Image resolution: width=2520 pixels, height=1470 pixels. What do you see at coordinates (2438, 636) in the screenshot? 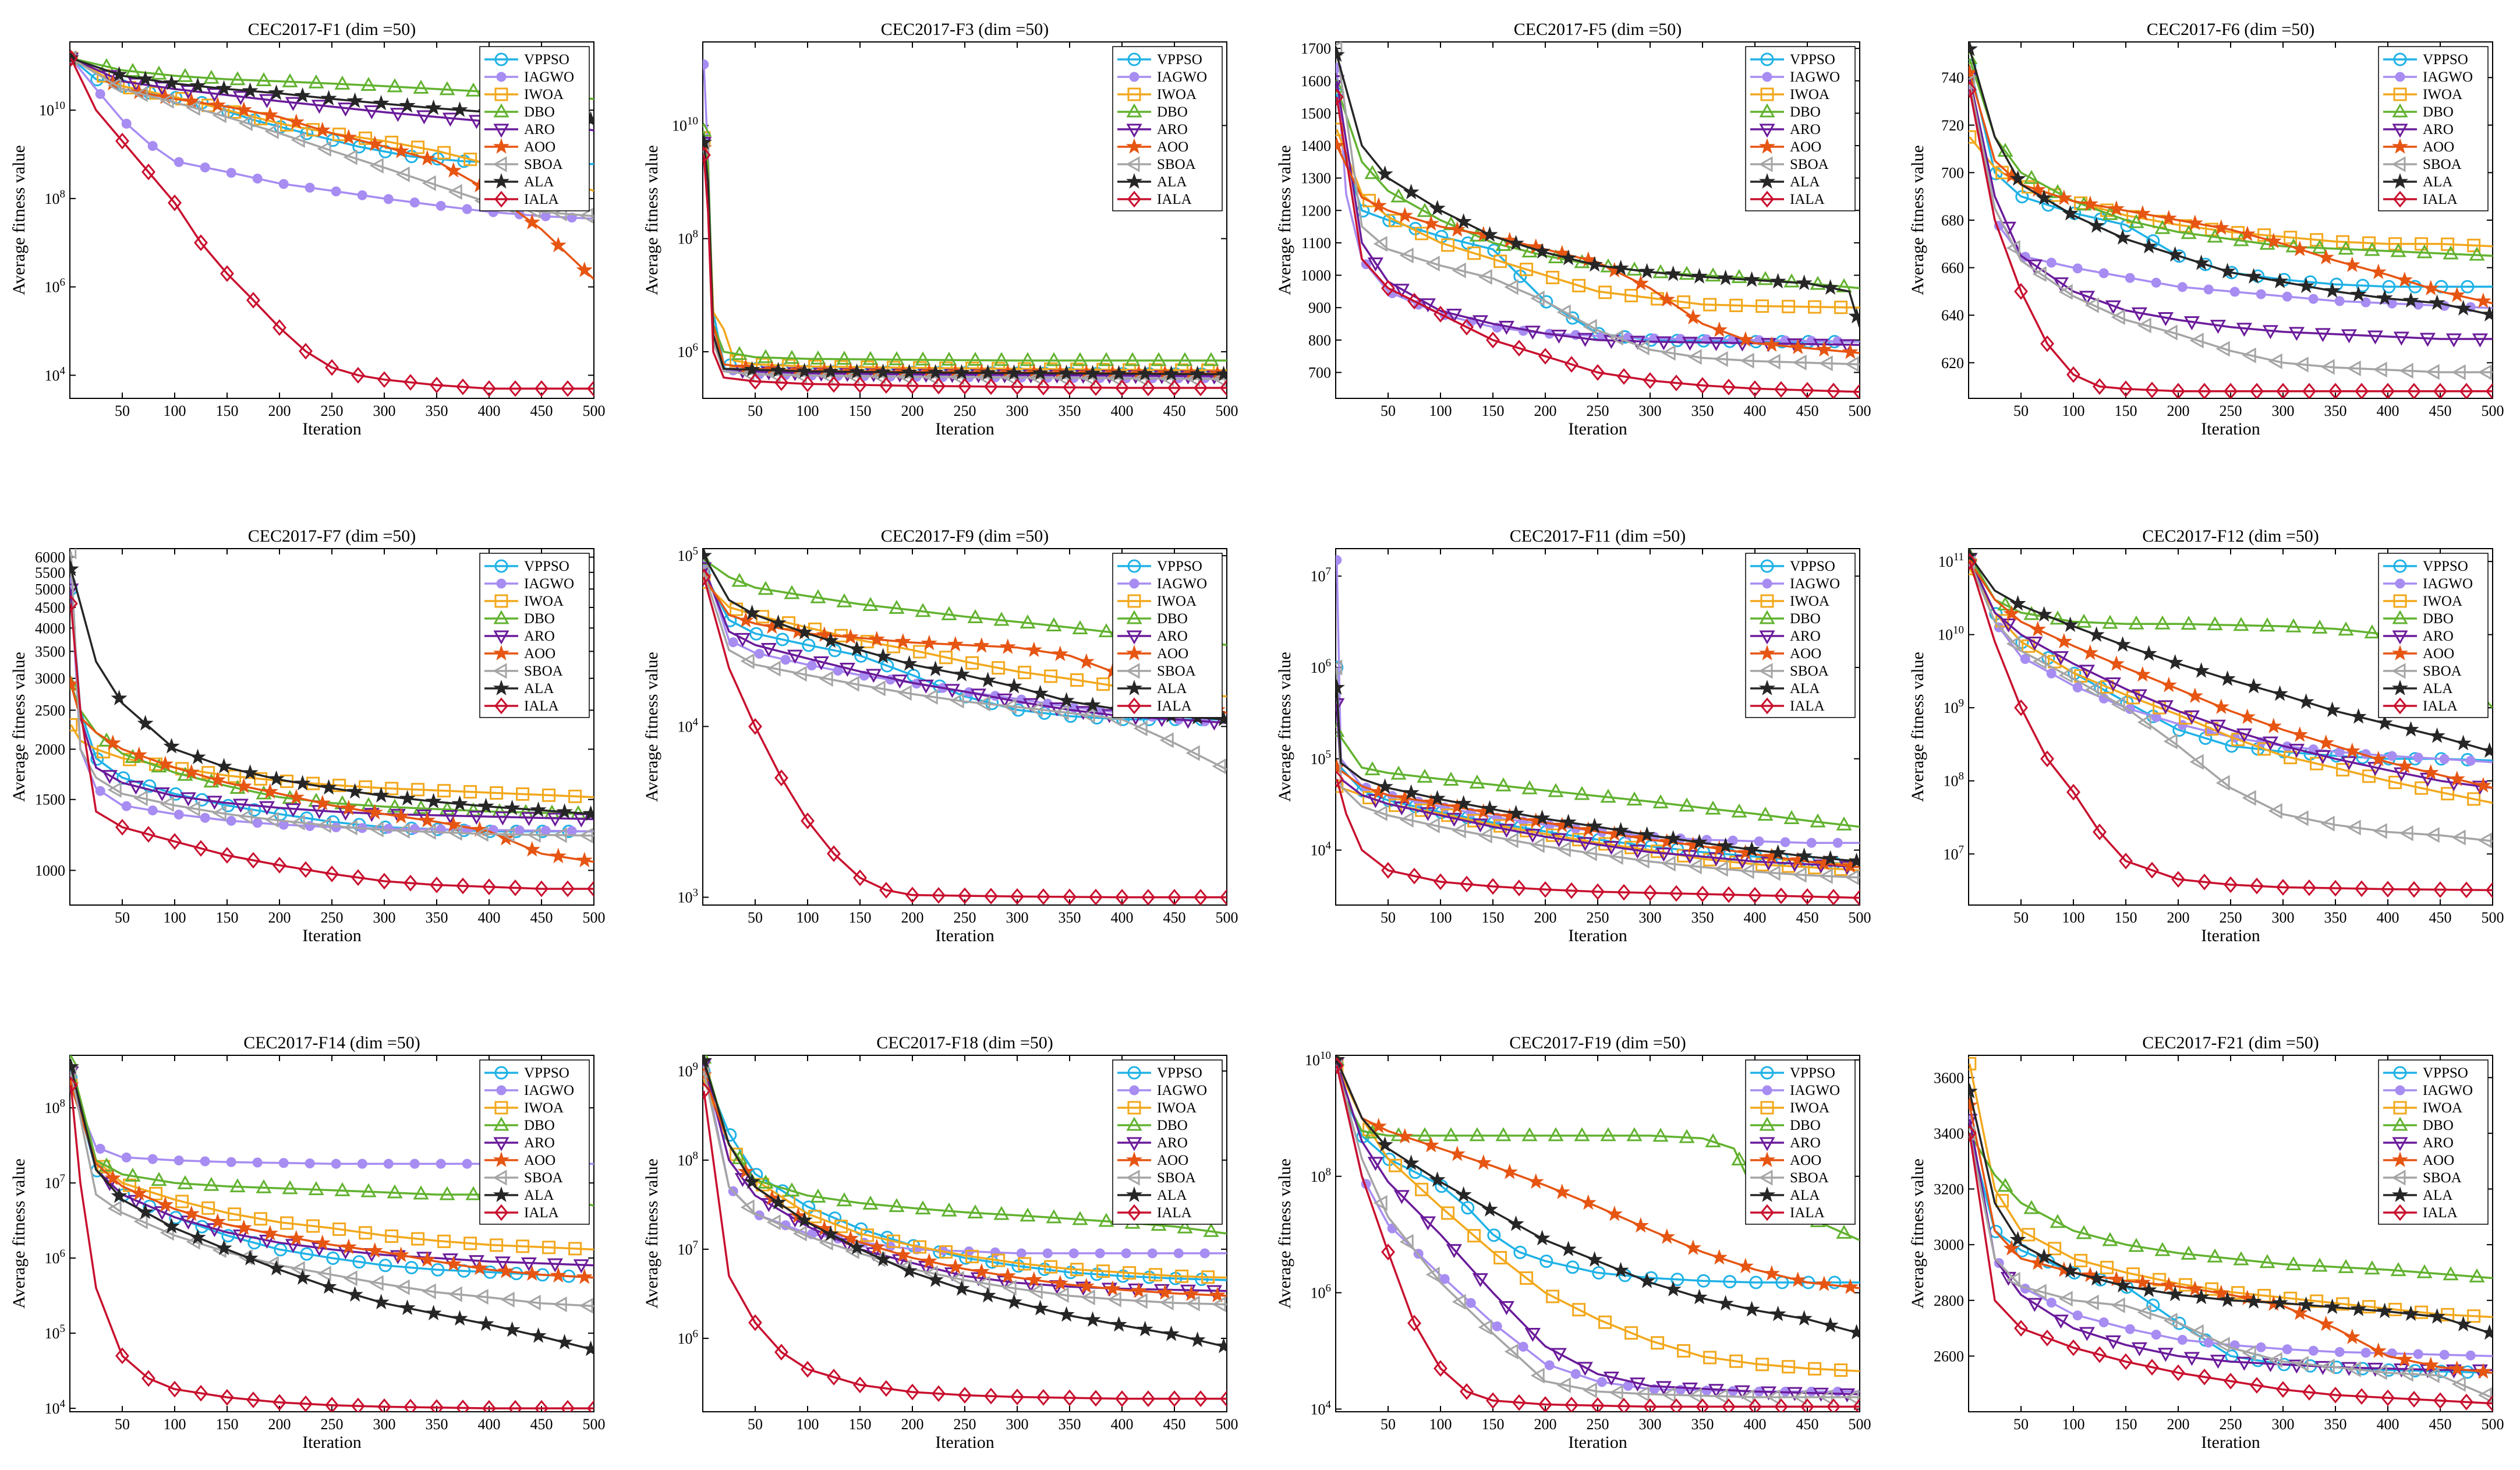
I see `legend-label: ARO` at bounding box center [2438, 636].